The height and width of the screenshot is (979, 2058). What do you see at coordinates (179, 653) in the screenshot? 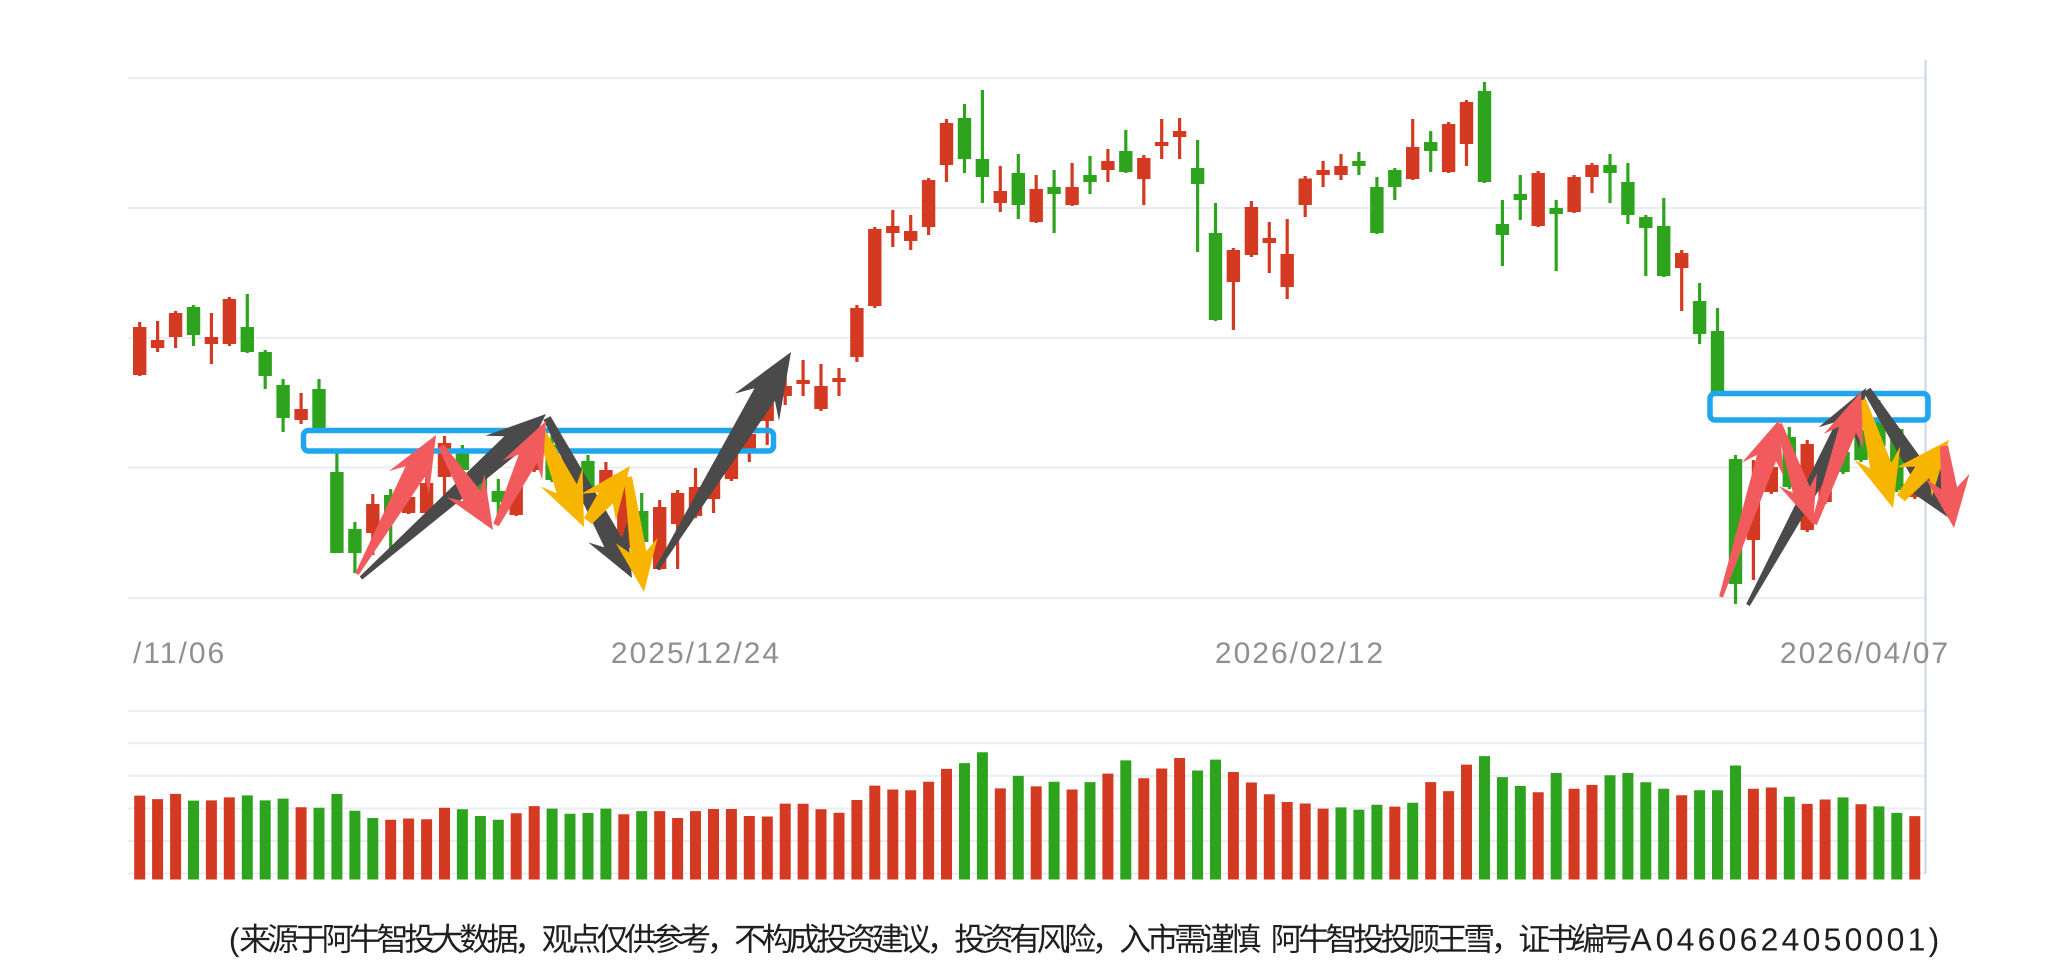
I see `svg-text: /11/06` at bounding box center [179, 653].